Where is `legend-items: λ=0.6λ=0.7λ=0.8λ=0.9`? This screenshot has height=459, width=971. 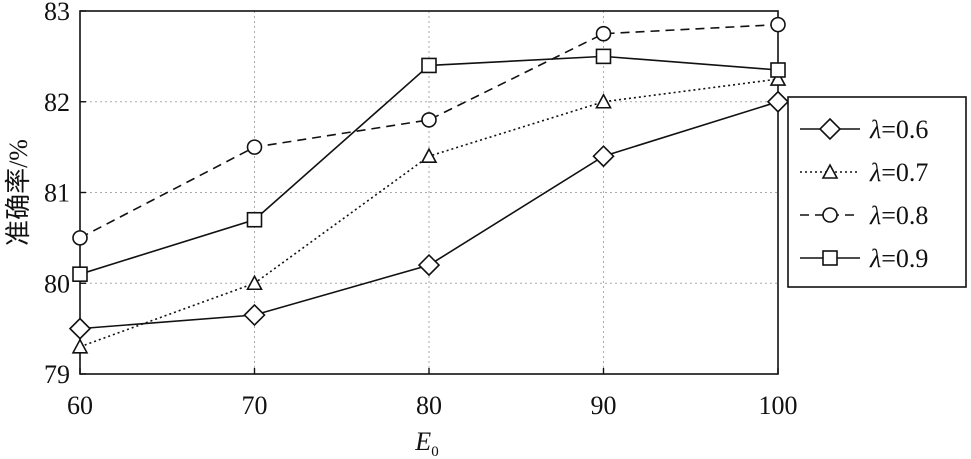 legend-items: λ=0.6λ=0.7λ=0.8λ=0.9 is located at coordinates (864, 194).